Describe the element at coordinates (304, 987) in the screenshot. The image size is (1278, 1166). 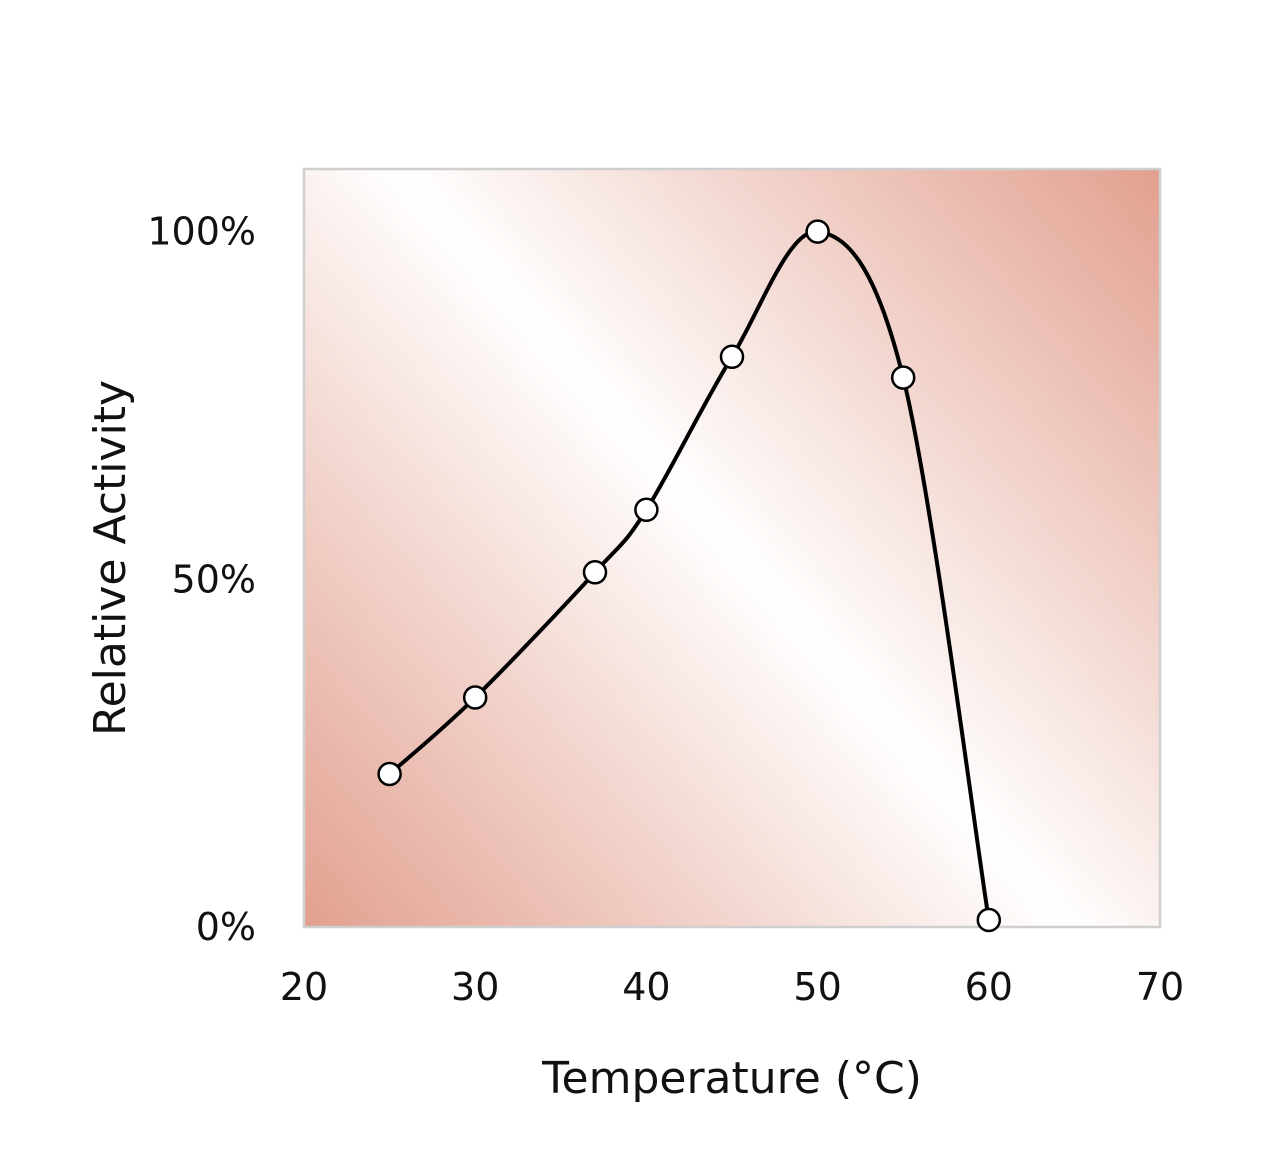
I see `x-tick-label: 20` at that location.